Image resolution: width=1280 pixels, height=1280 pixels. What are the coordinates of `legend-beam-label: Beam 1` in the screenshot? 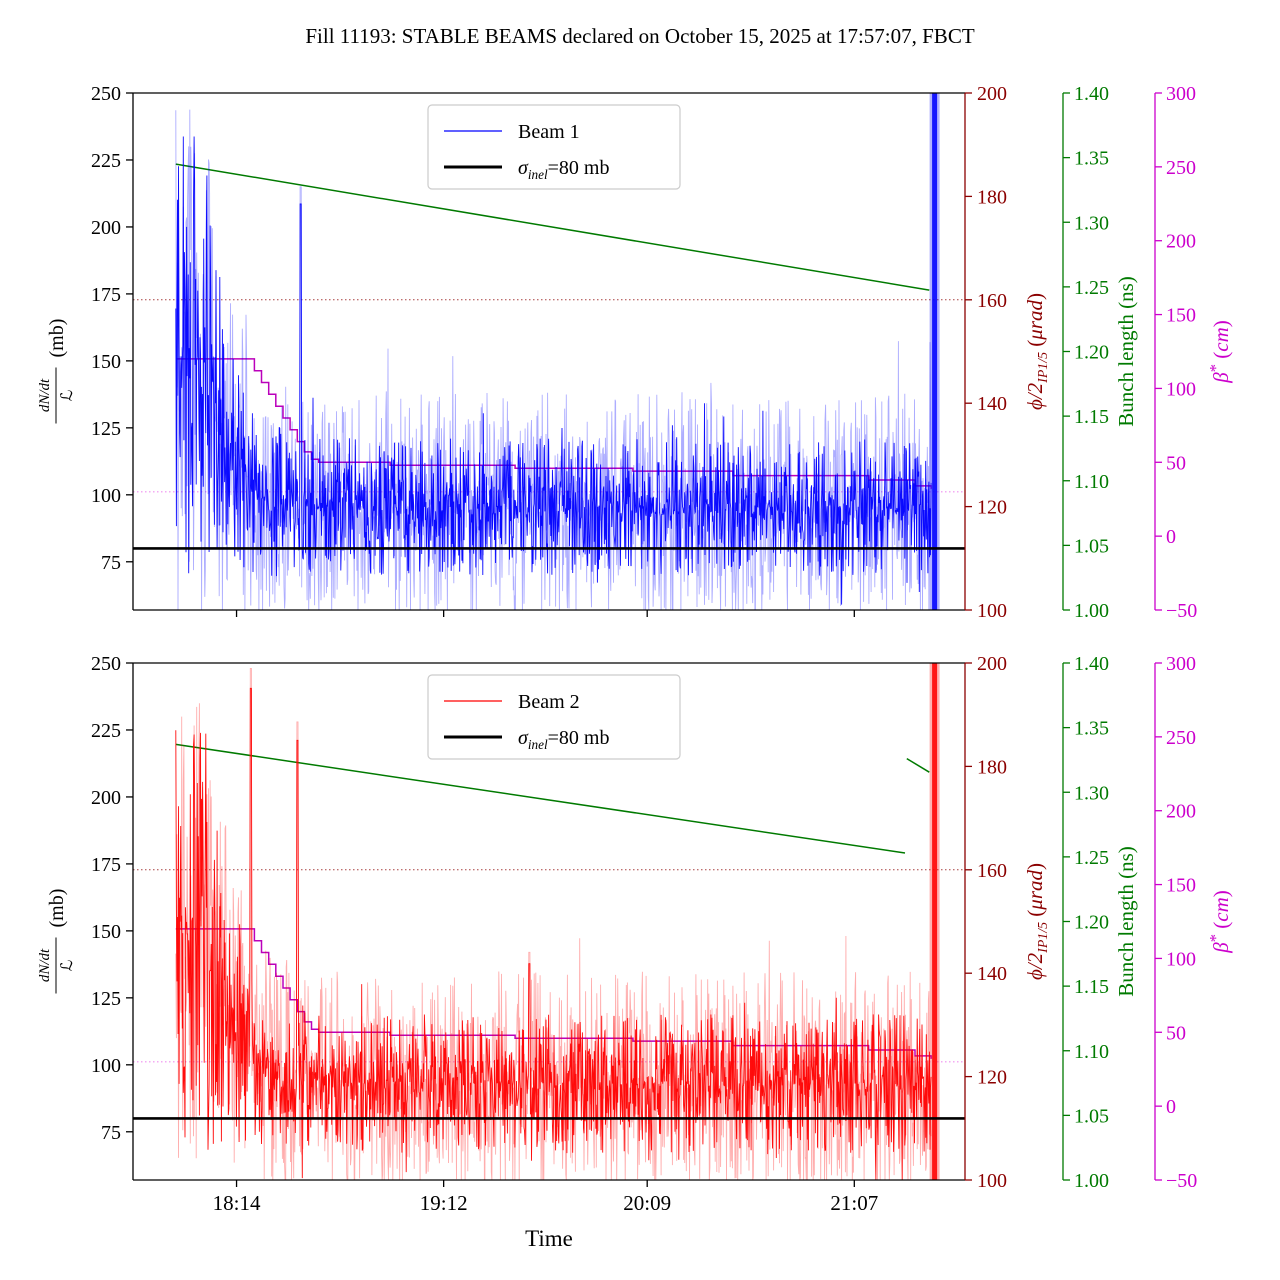 It's located at (549, 132).